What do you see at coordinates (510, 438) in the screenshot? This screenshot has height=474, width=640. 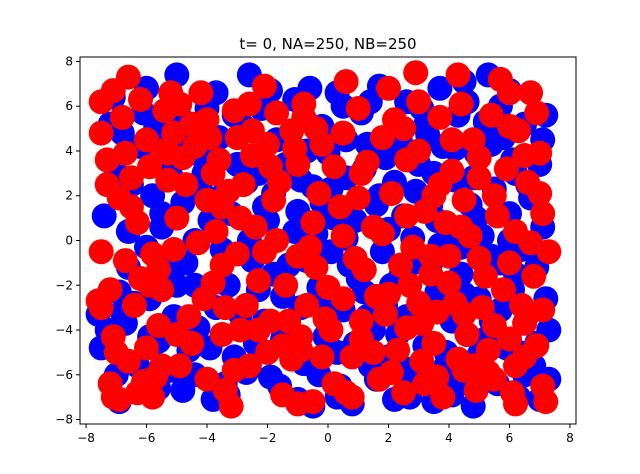 I see `x-tick-label: 6` at bounding box center [510, 438].